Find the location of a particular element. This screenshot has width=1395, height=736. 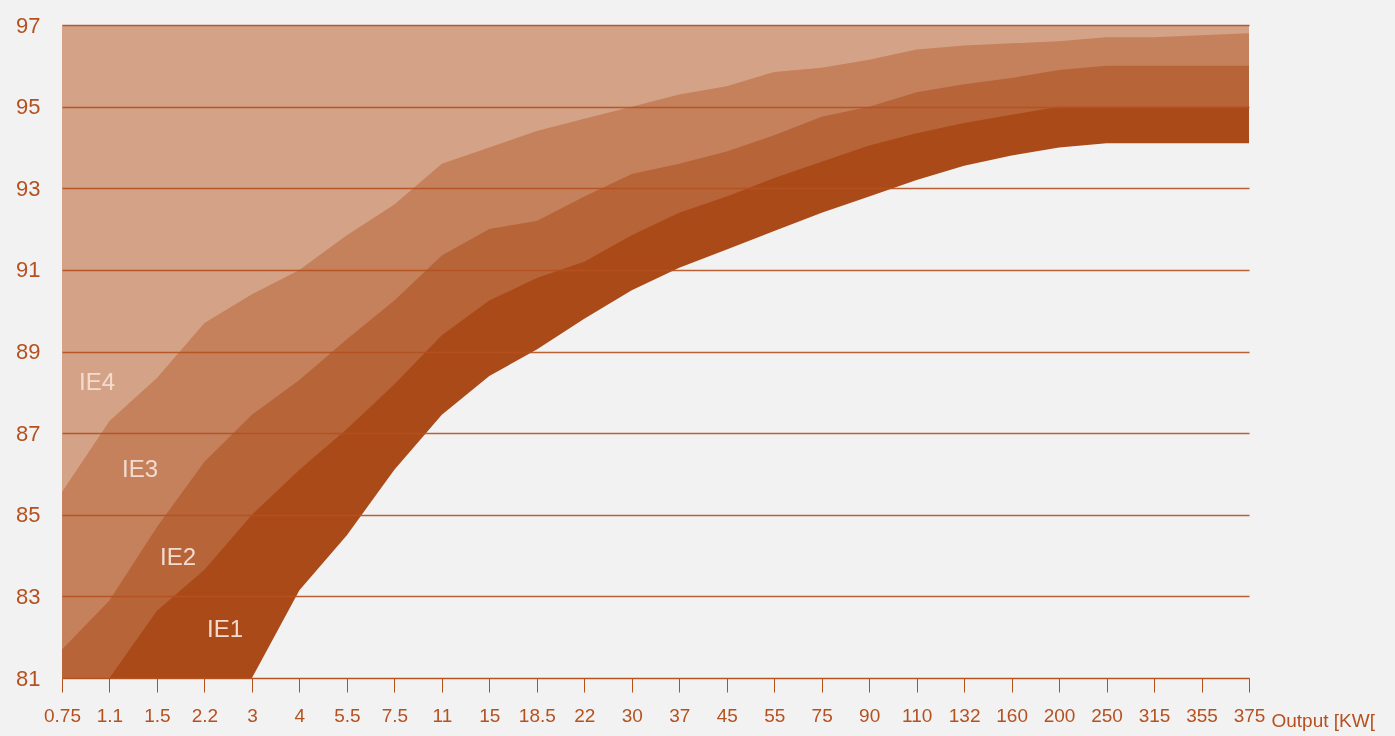

y-tick-label: 83 is located at coordinates (28, 596).